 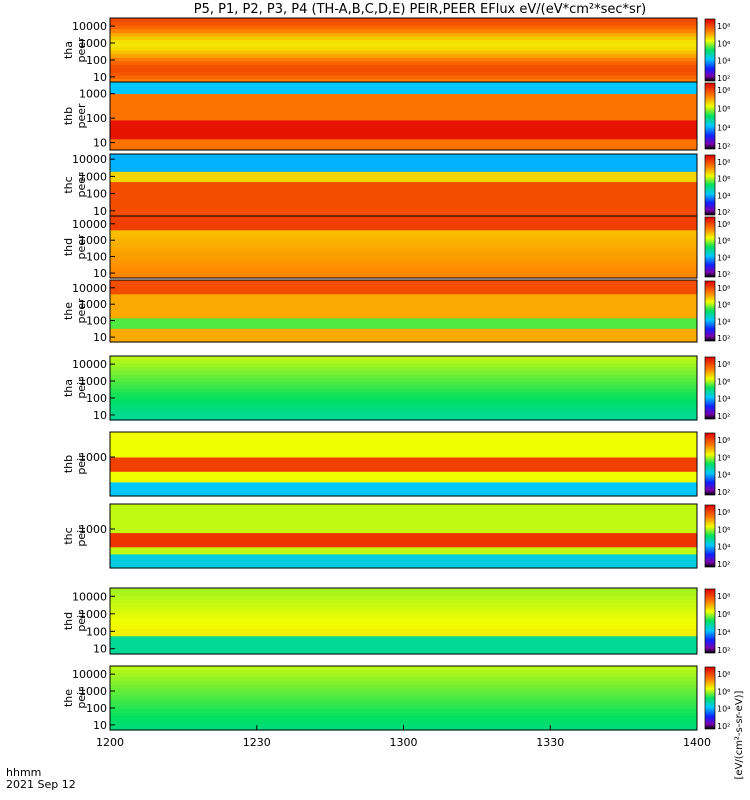 I want to click on panel-thc-peer: 10 100 1000 10000 thc peer 10⁸ 10⁶ 10⁴ 10², so click(x=396, y=185).